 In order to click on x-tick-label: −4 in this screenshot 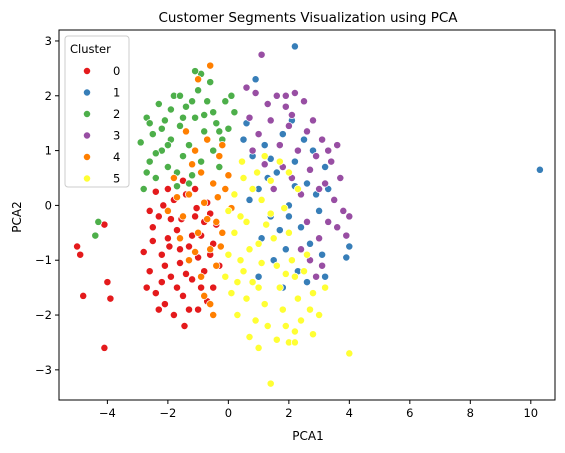, I will do `click(107, 413)`.